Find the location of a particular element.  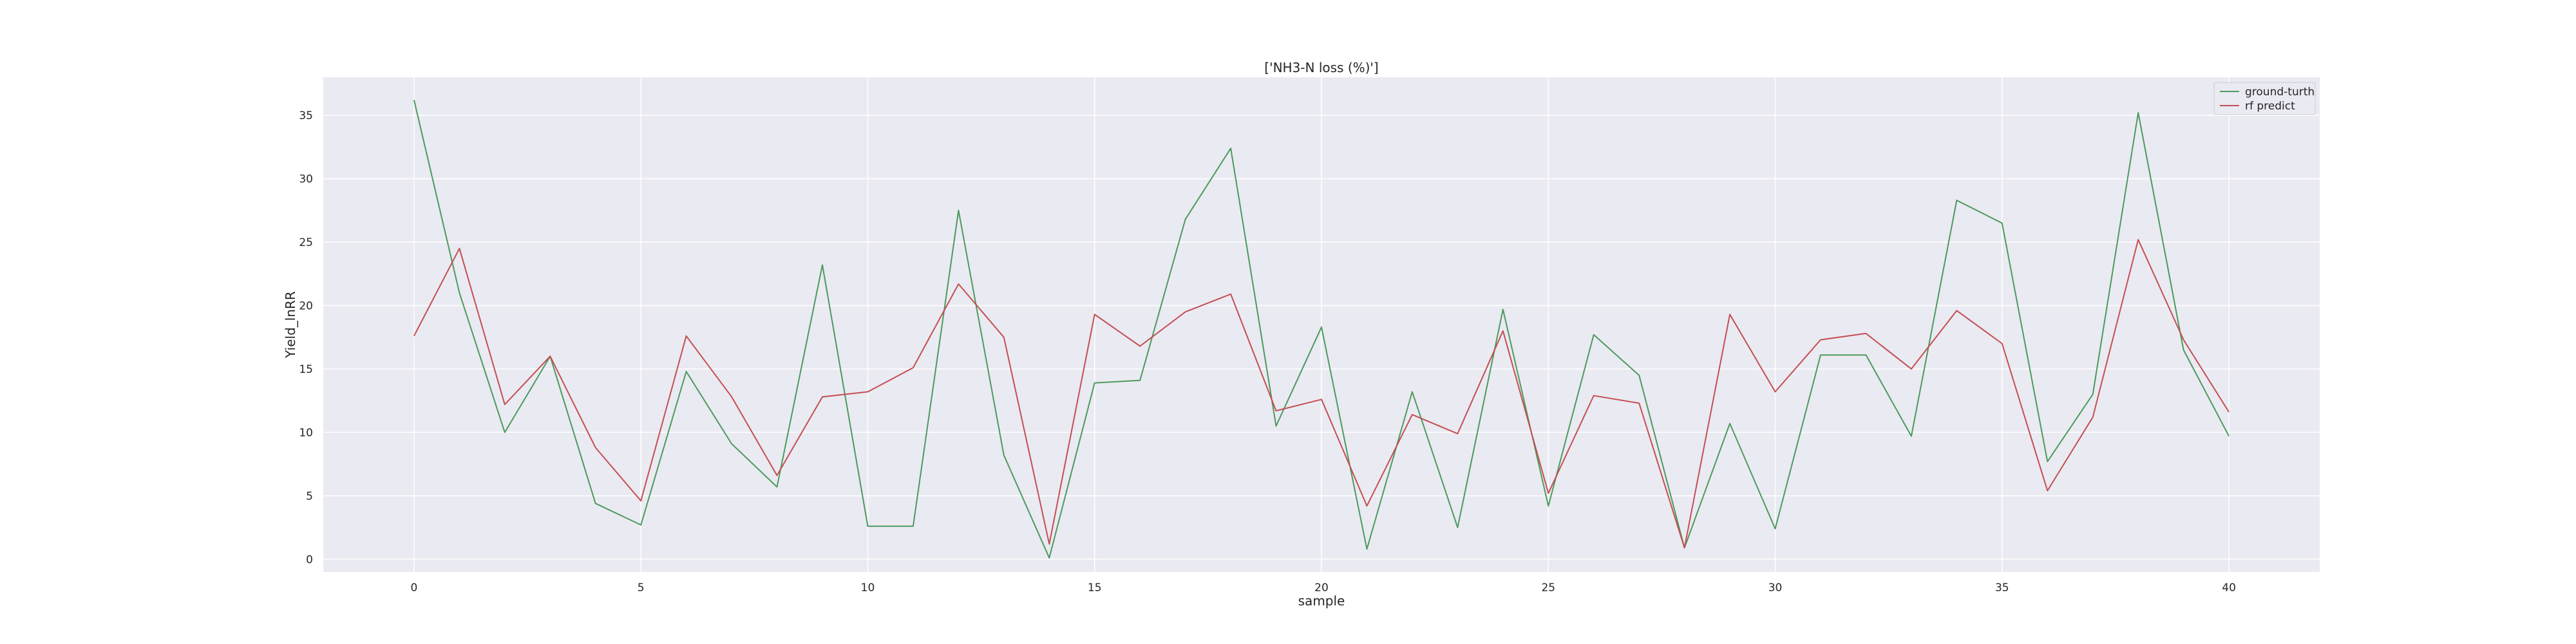

legend-box is located at coordinates (2264, 99).